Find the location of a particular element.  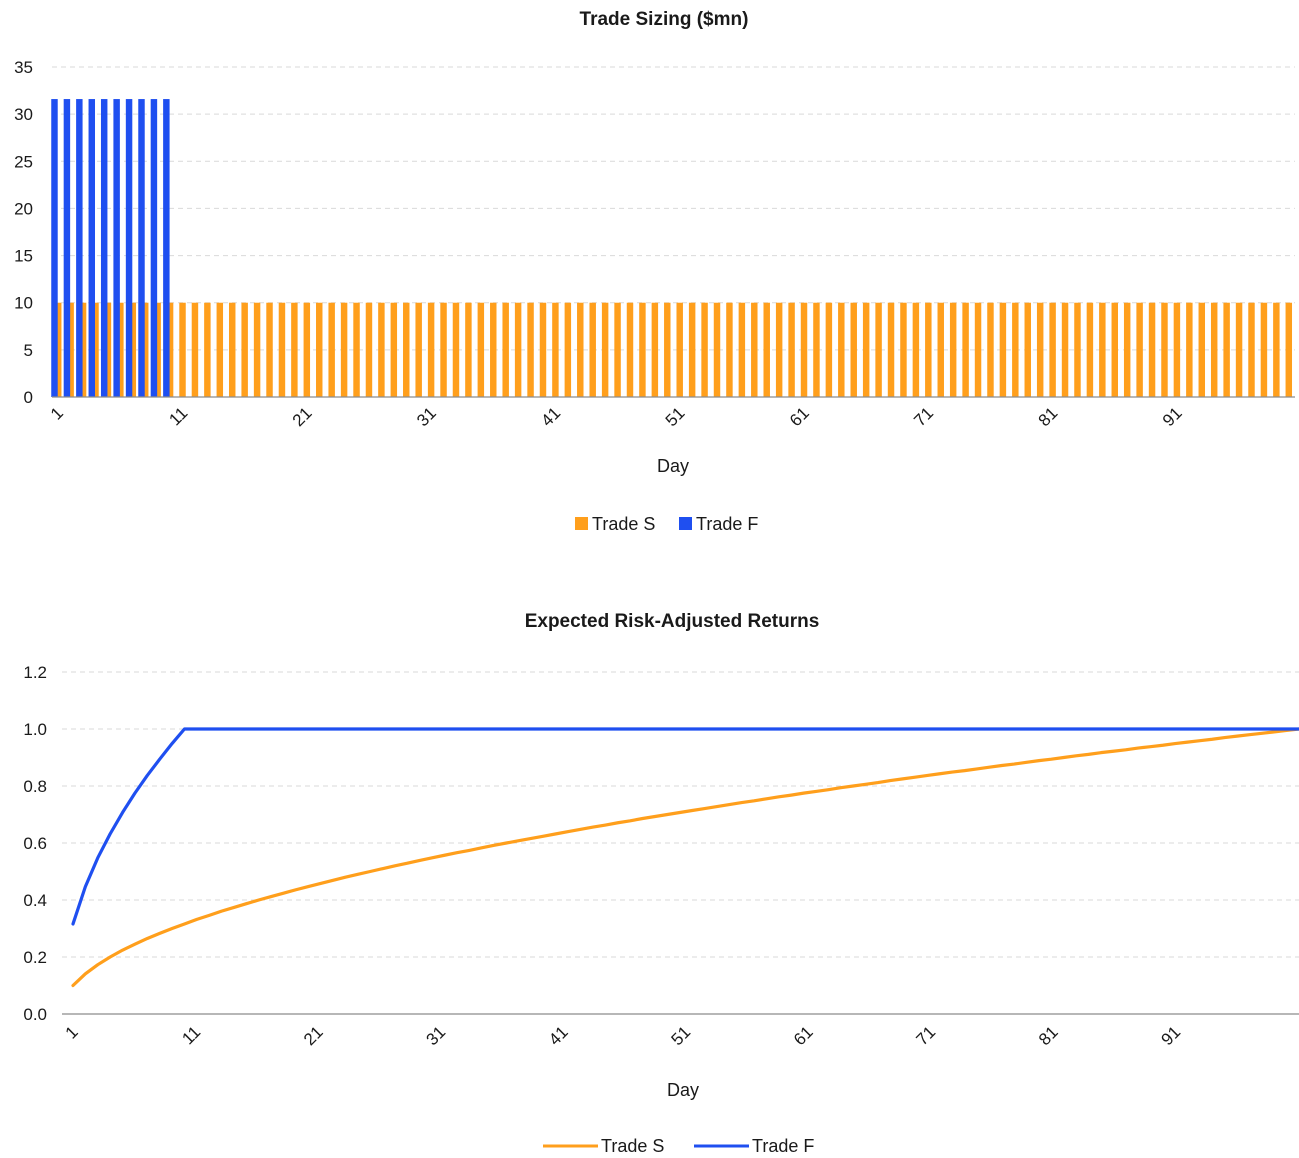

chart-title: Expected Risk-Adjusted Returns is located at coordinates (672, 621).